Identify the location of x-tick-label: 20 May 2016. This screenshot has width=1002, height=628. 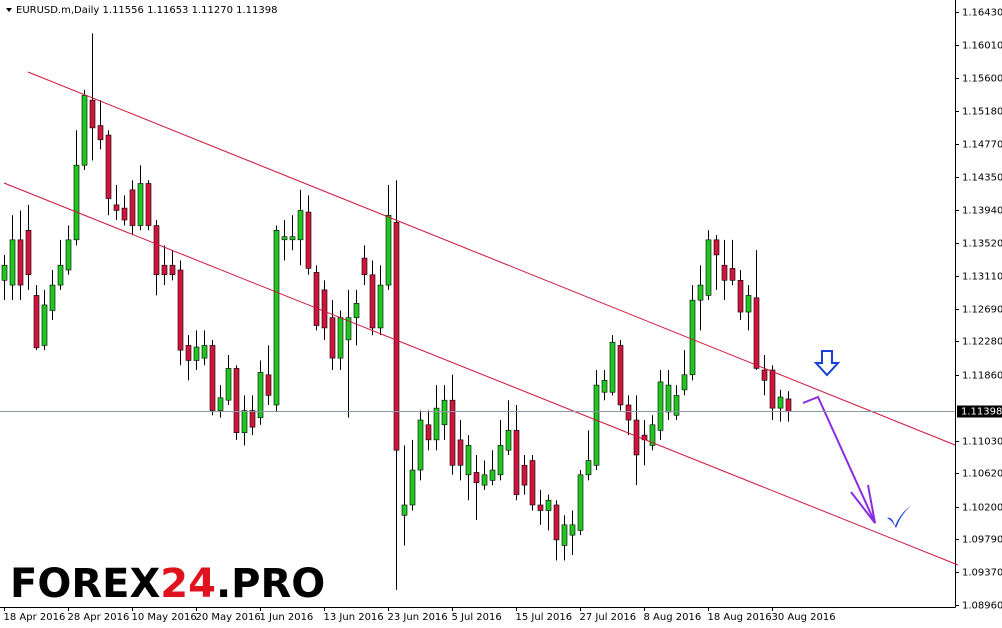
(228, 617).